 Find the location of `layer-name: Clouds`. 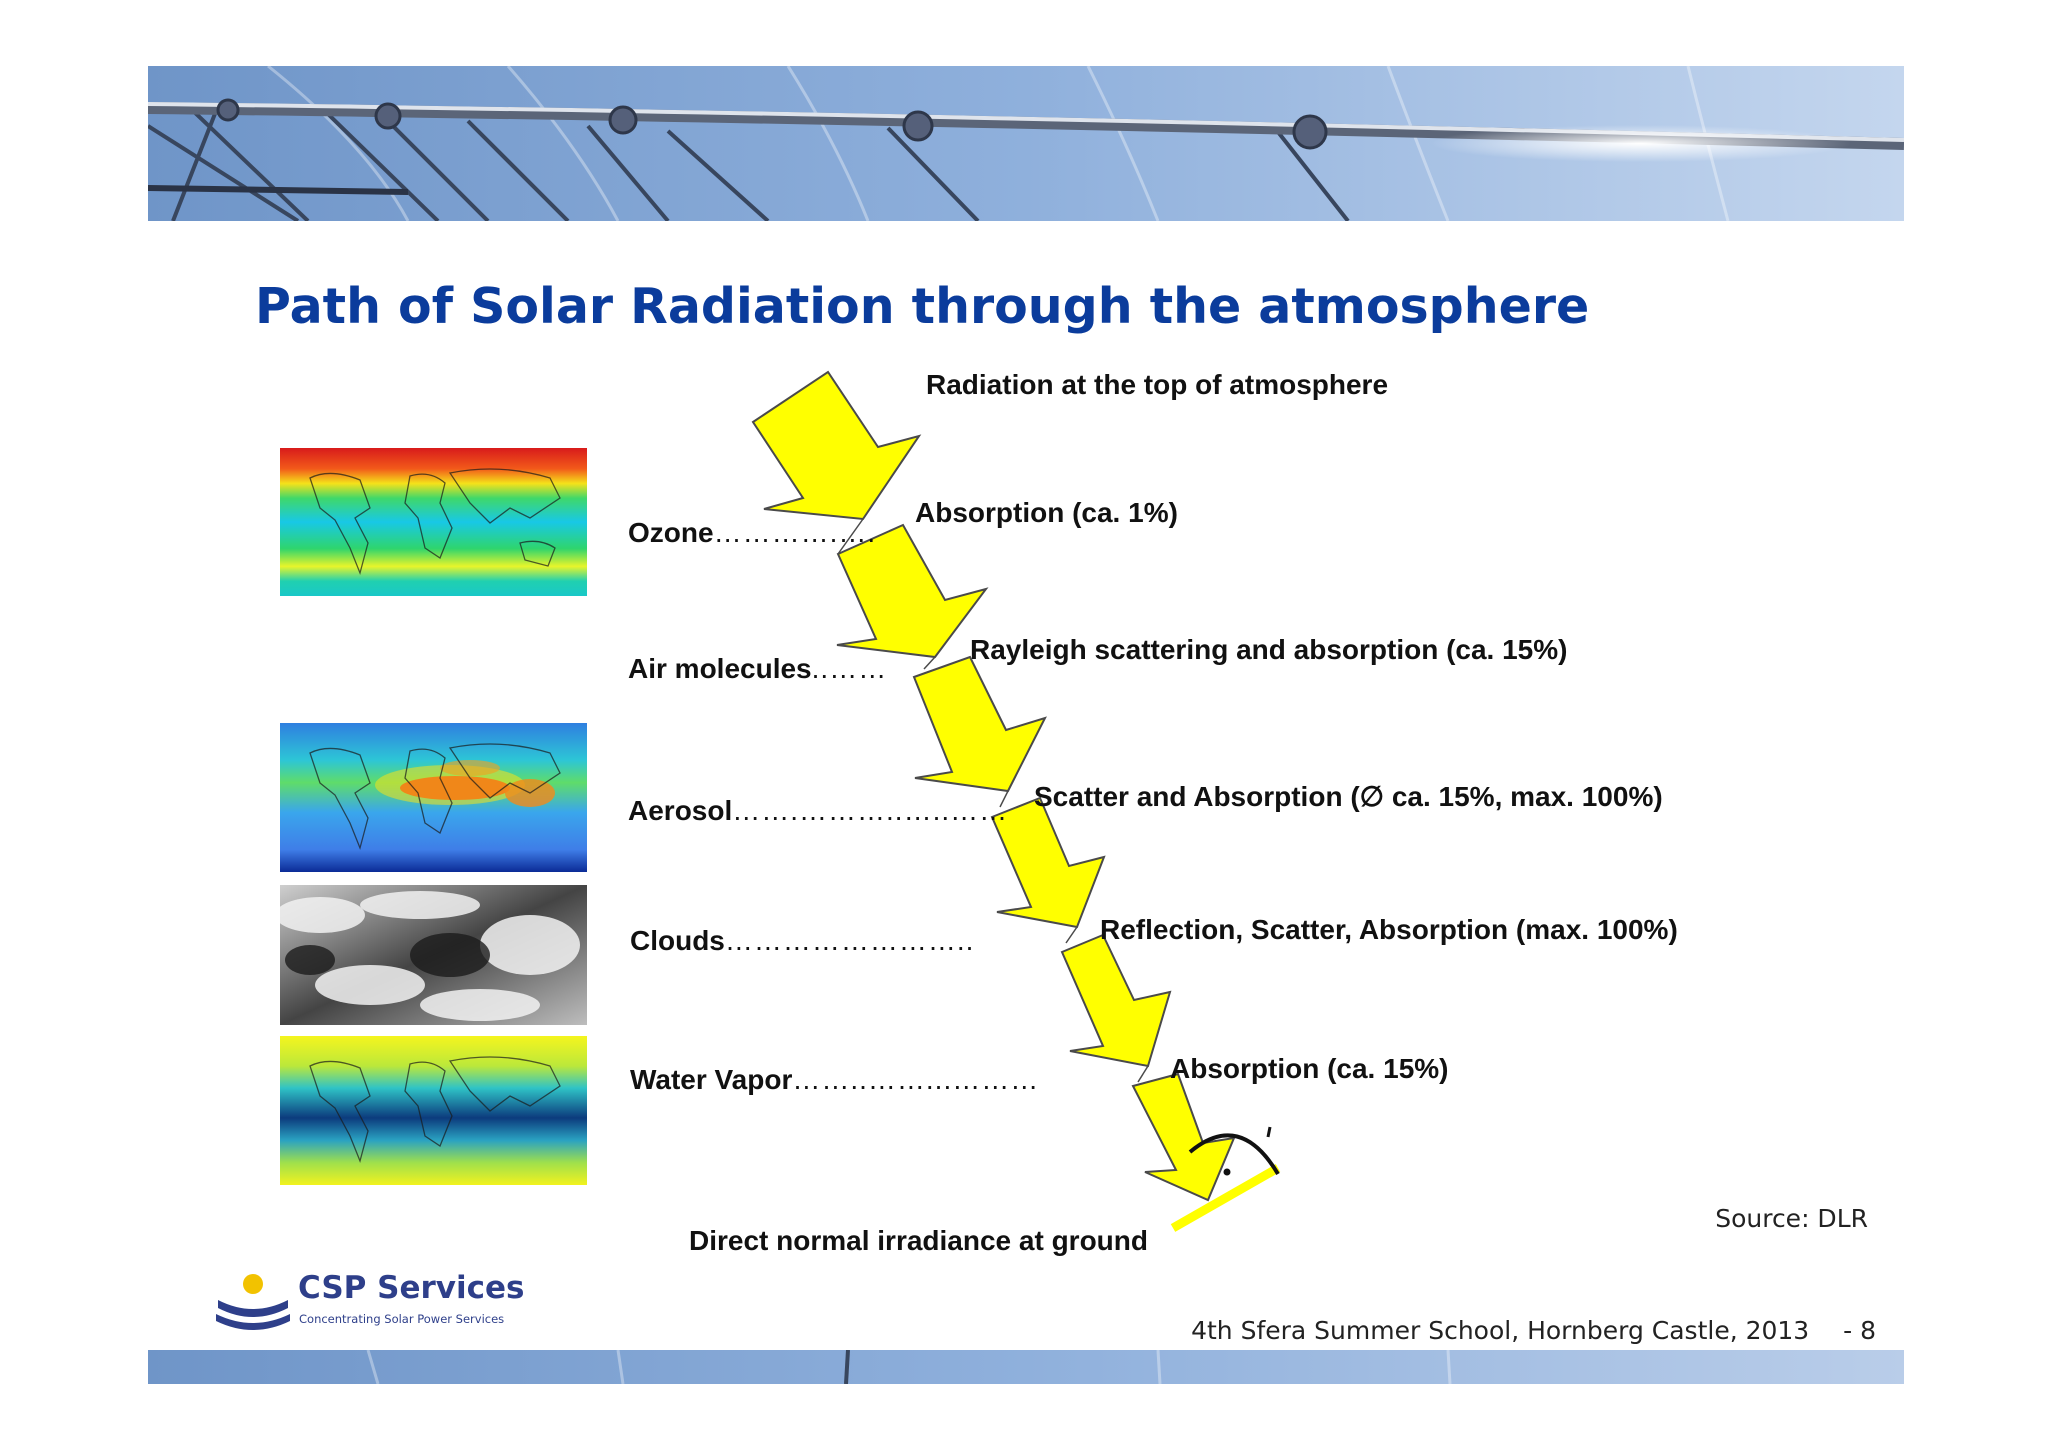

layer-name: Clouds is located at coordinates (677, 940).